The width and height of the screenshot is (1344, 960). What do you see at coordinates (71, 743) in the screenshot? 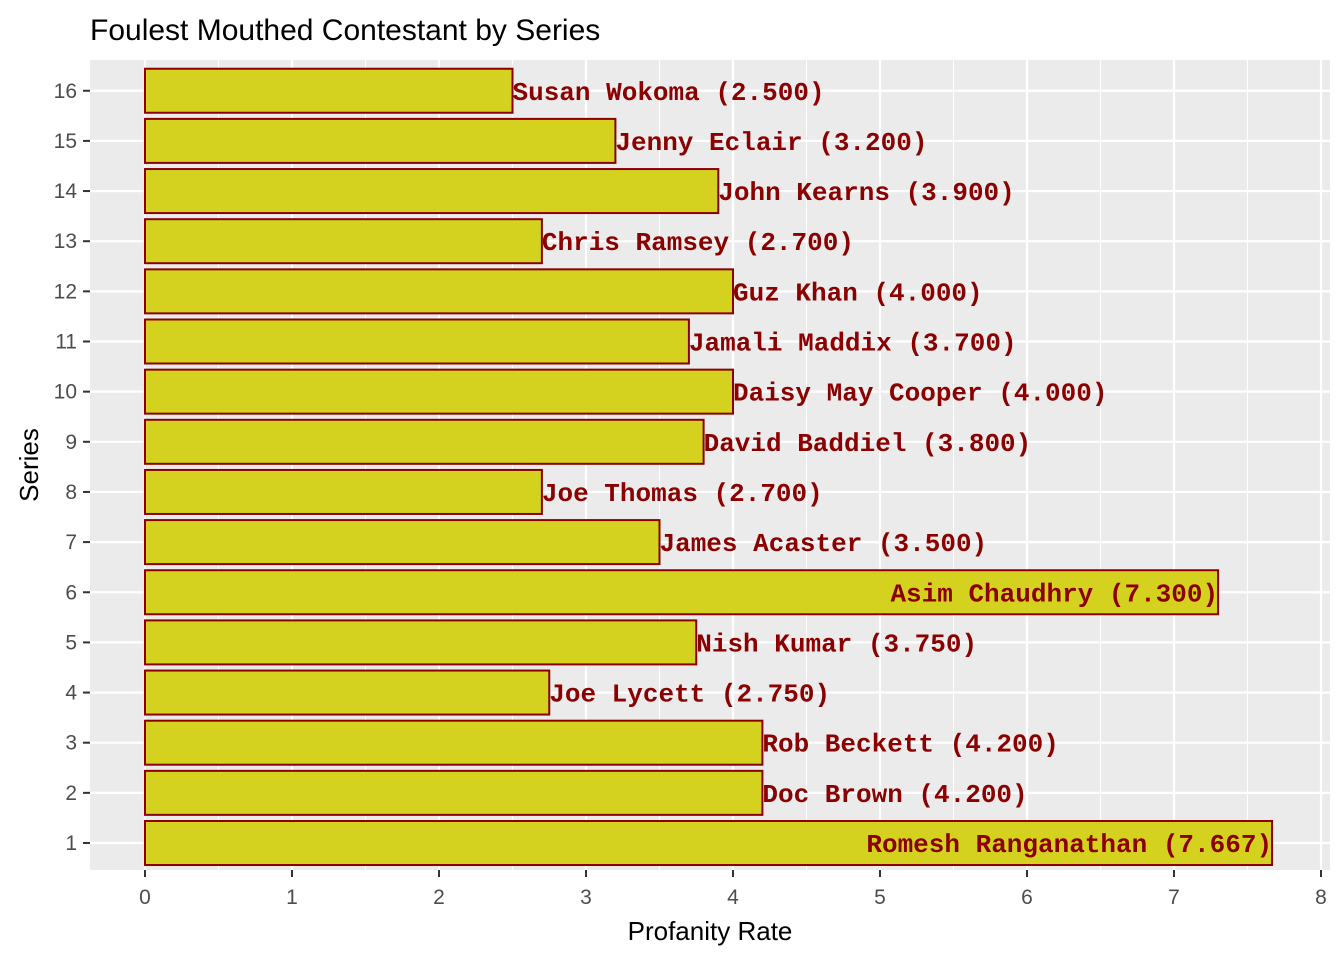
I see `y-tick-label: 3` at bounding box center [71, 743].